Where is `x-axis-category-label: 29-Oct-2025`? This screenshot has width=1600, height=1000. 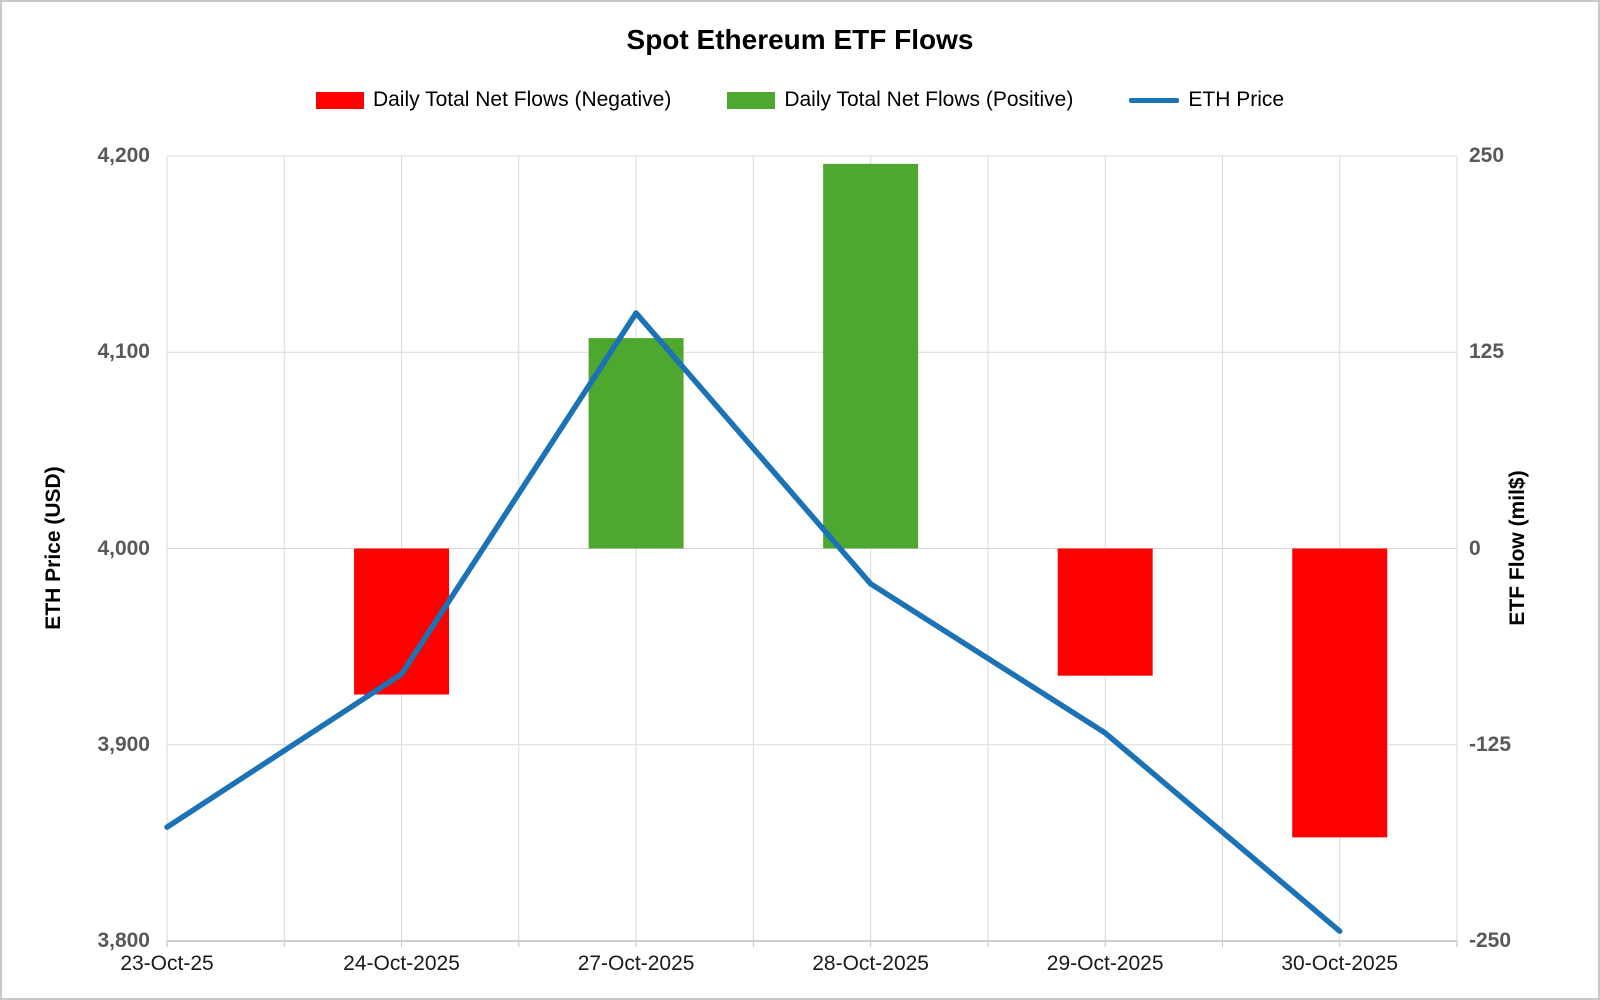 x-axis-category-label: 29-Oct-2025 is located at coordinates (1105, 963).